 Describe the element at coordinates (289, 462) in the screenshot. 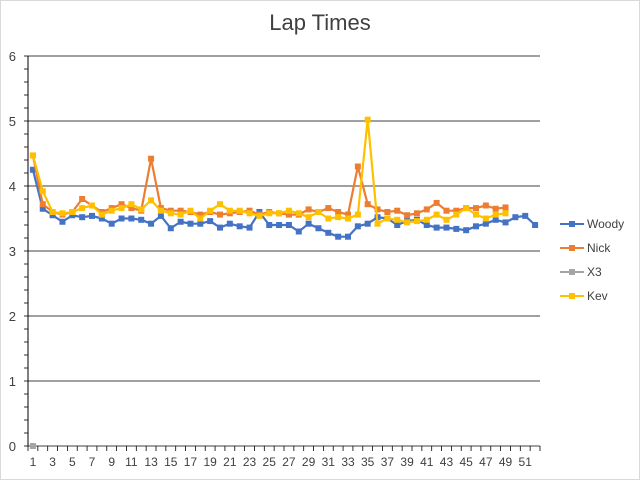

I see `x-tick-label-27: 27` at that location.